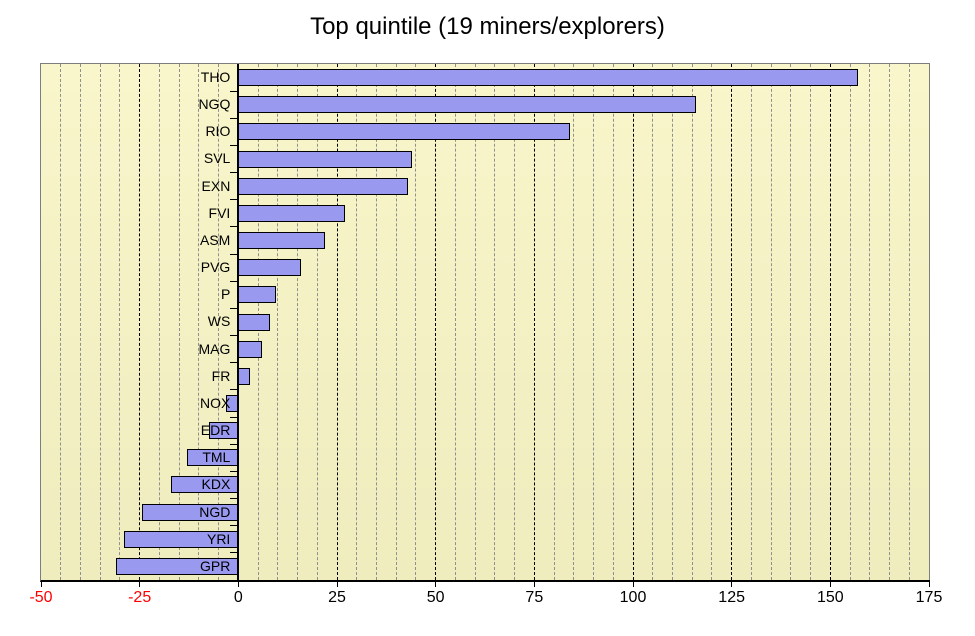 Image resolution: width=975 pixels, height=636 pixels. I want to click on x-tick-label: -50, so click(41, 597).